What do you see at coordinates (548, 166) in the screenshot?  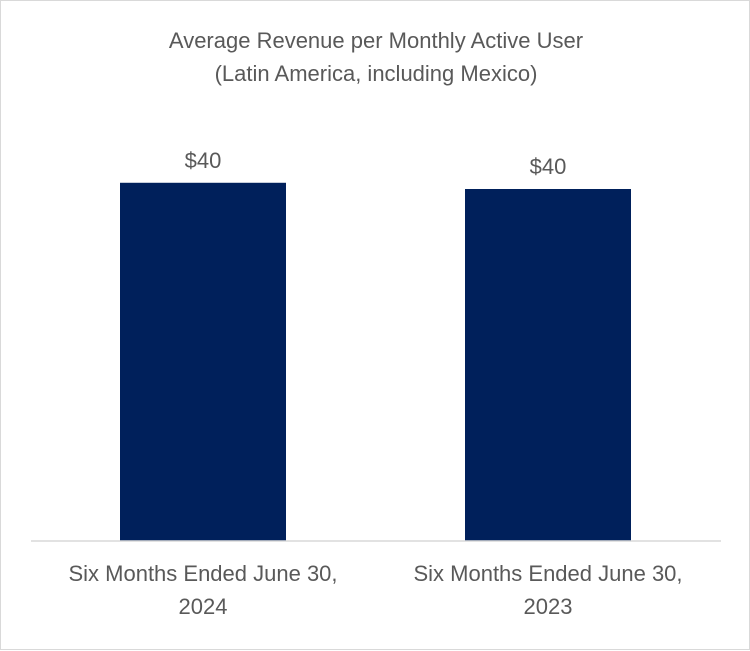 I see `data-label-2: $40` at bounding box center [548, 166].